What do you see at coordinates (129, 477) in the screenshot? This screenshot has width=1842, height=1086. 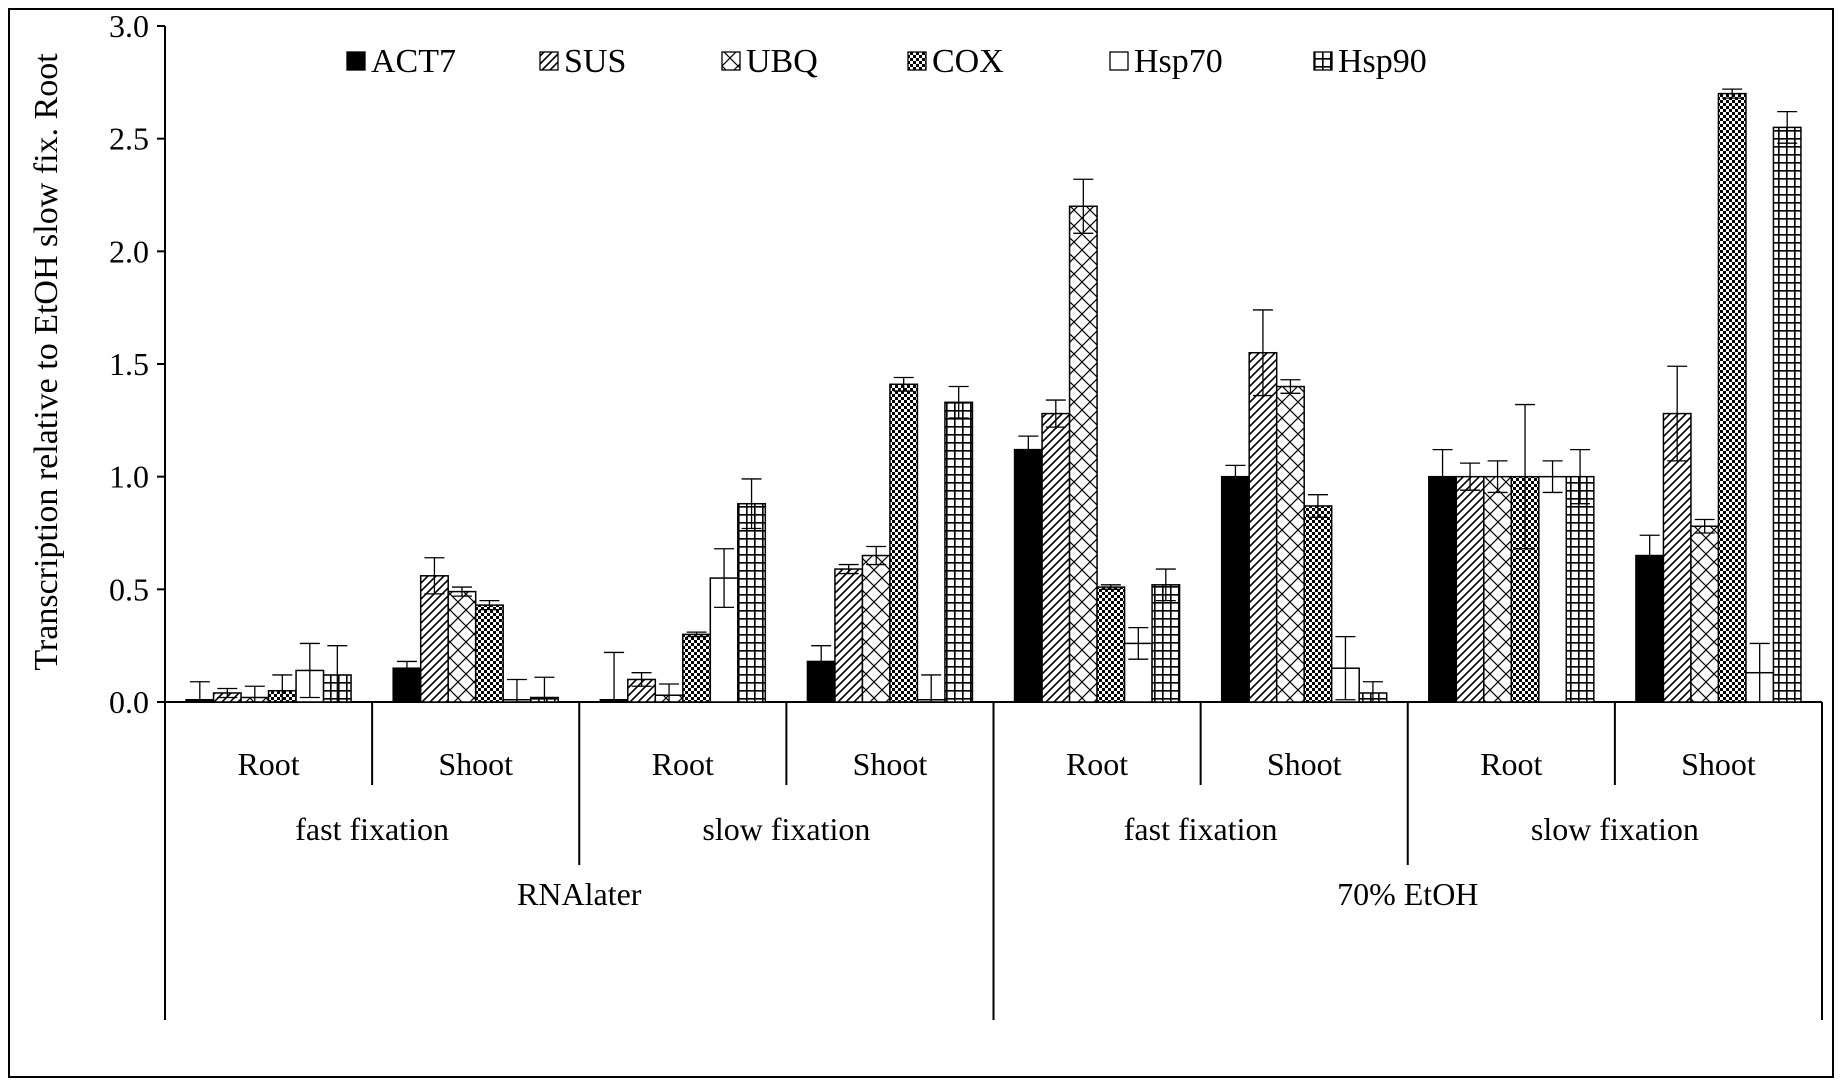 I see `y-tick-label: 1.0` at bounding box center [129, 477].